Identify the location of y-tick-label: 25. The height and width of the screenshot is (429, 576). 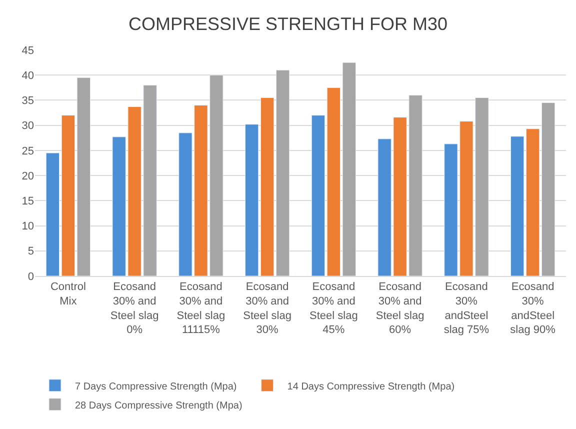
(28, 151).